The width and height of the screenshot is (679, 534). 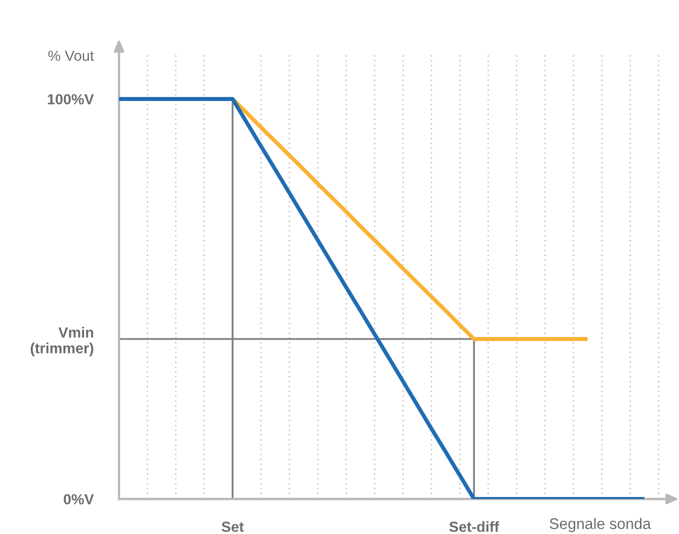 What do you see at coordinates (79, 499) in the screenshot?
I see `y-tick-label: 0%V` at bounding box center [79, 499].